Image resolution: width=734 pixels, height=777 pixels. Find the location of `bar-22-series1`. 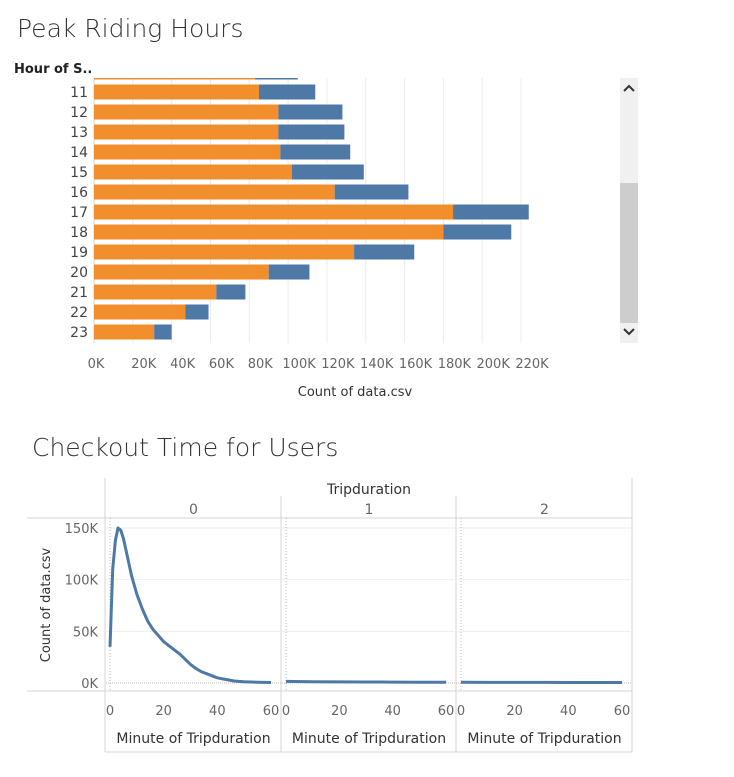

bar-22-series1 is located at coordinates (197, 312).